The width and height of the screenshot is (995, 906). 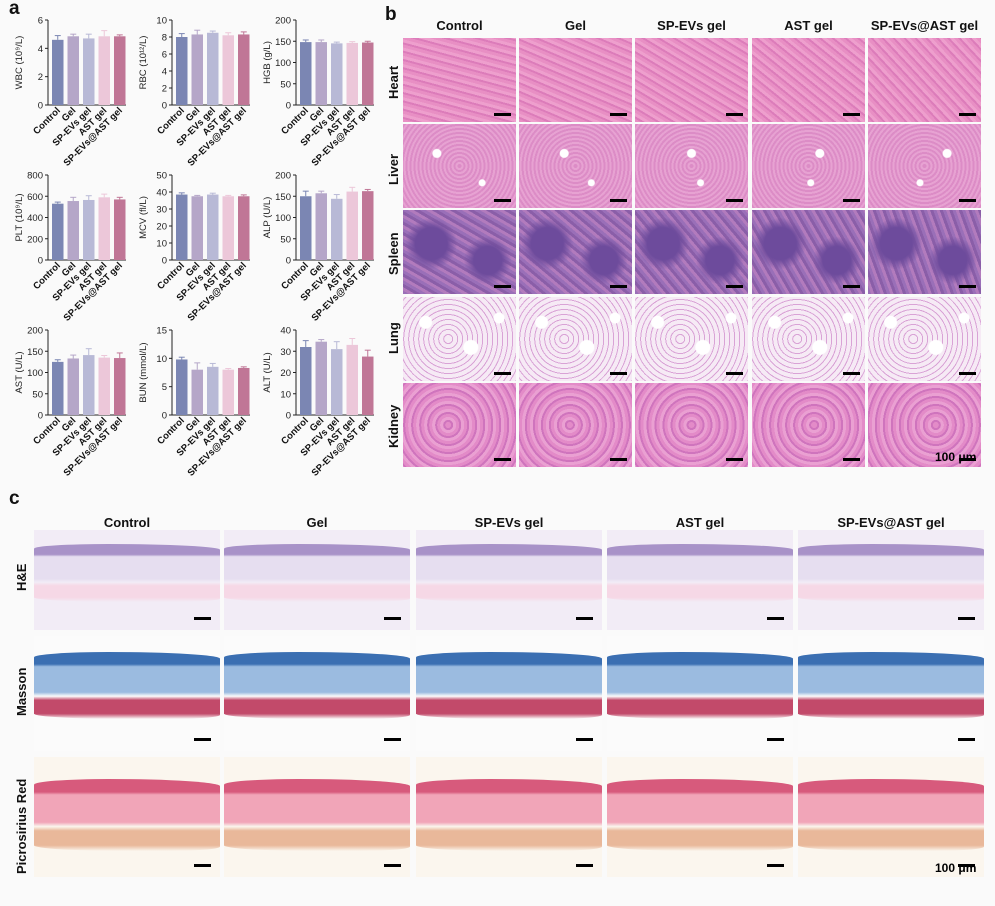 I want to click on panel-c-column-header: Control, so click(x=127, y=522).